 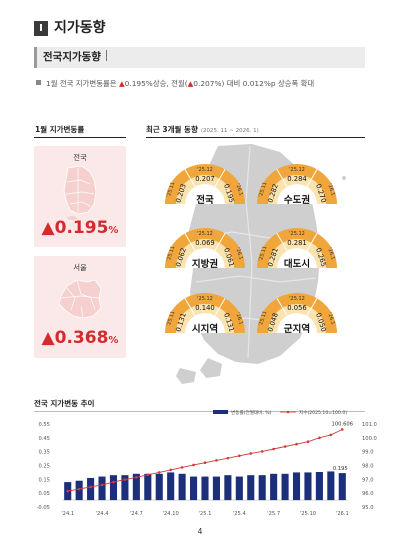 What do you see at coordinates (170, 470) in the screenshot?
I see `index-point-'24.10` at bounding box center [170, 470].